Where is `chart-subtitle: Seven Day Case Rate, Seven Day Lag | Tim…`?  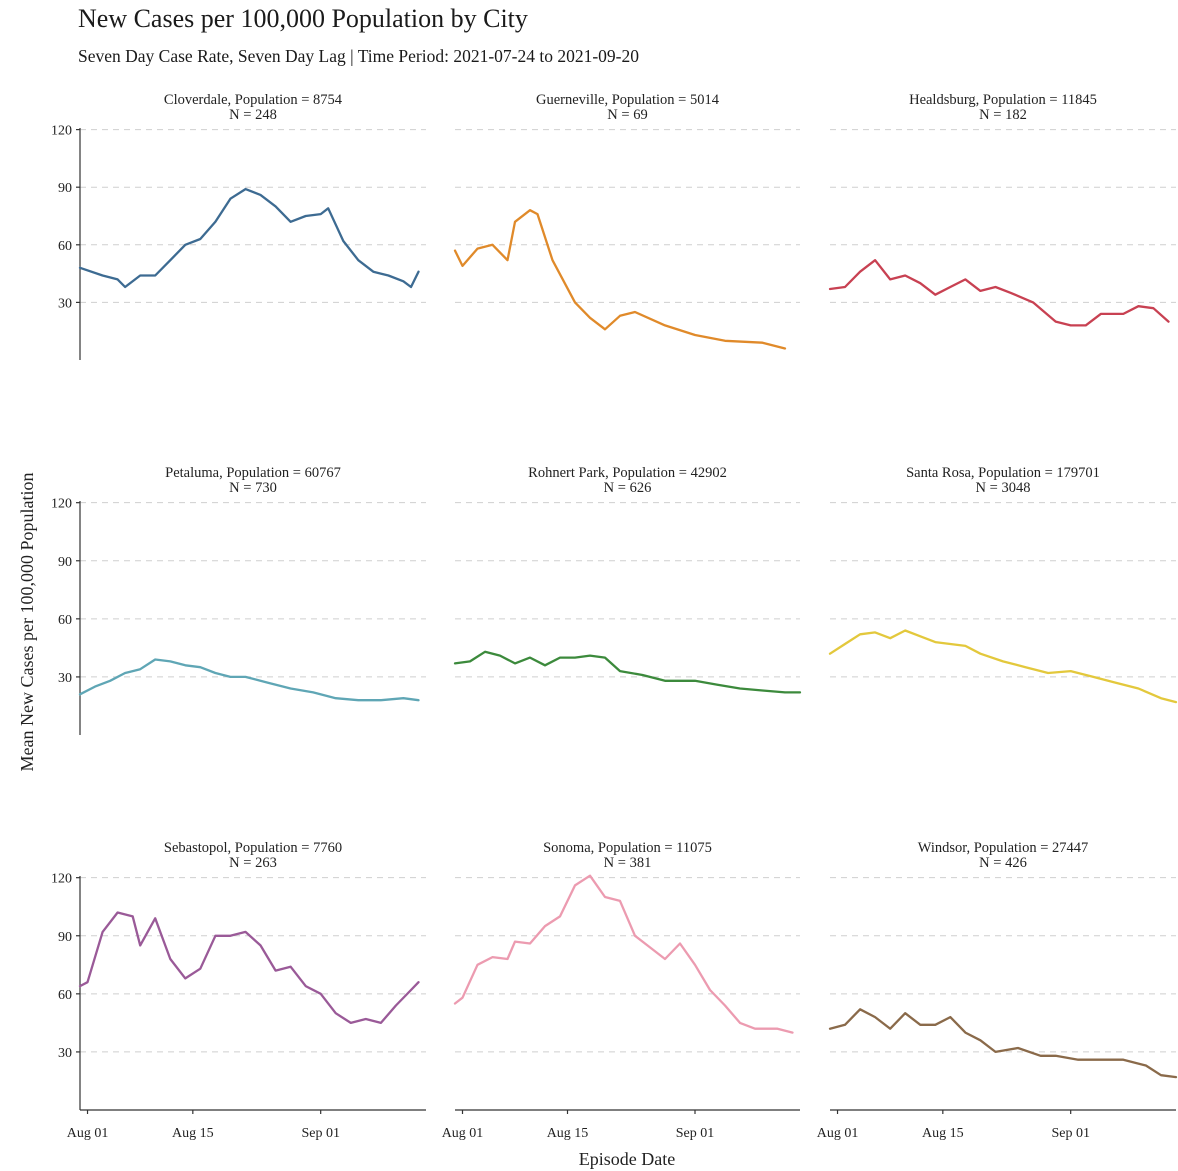
chart-subtitle: Seven Day Case Rate, Seven Day Lag | Tim… is located at coordinates (358, 56).